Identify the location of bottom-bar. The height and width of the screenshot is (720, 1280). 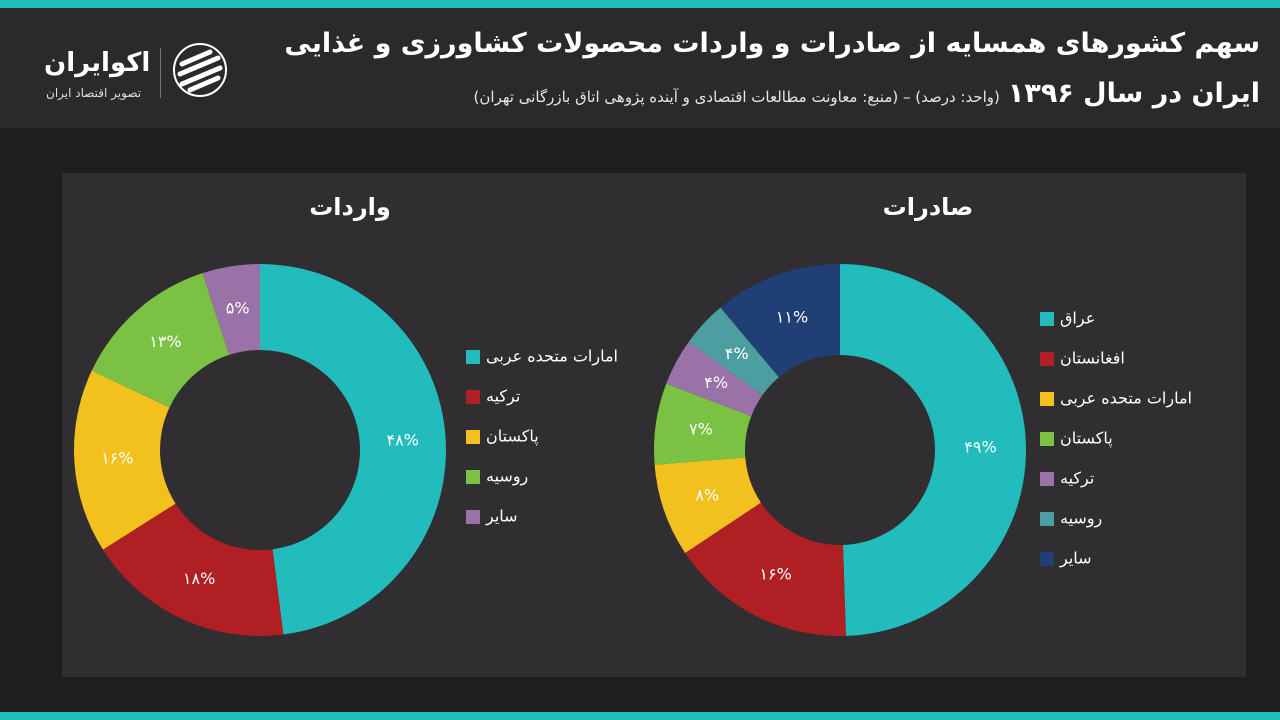
(640, 716).